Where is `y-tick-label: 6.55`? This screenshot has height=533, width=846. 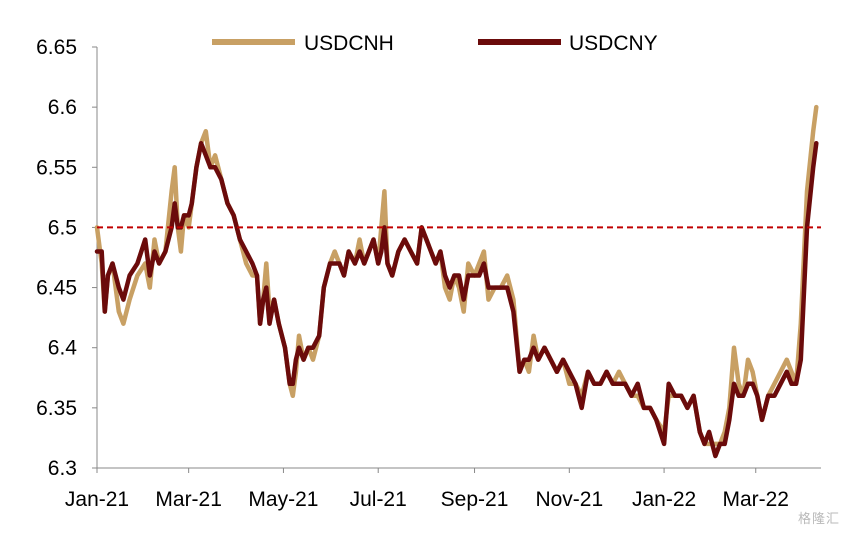 y-tick-label: 6.55 is located at coordinates (56, 167).